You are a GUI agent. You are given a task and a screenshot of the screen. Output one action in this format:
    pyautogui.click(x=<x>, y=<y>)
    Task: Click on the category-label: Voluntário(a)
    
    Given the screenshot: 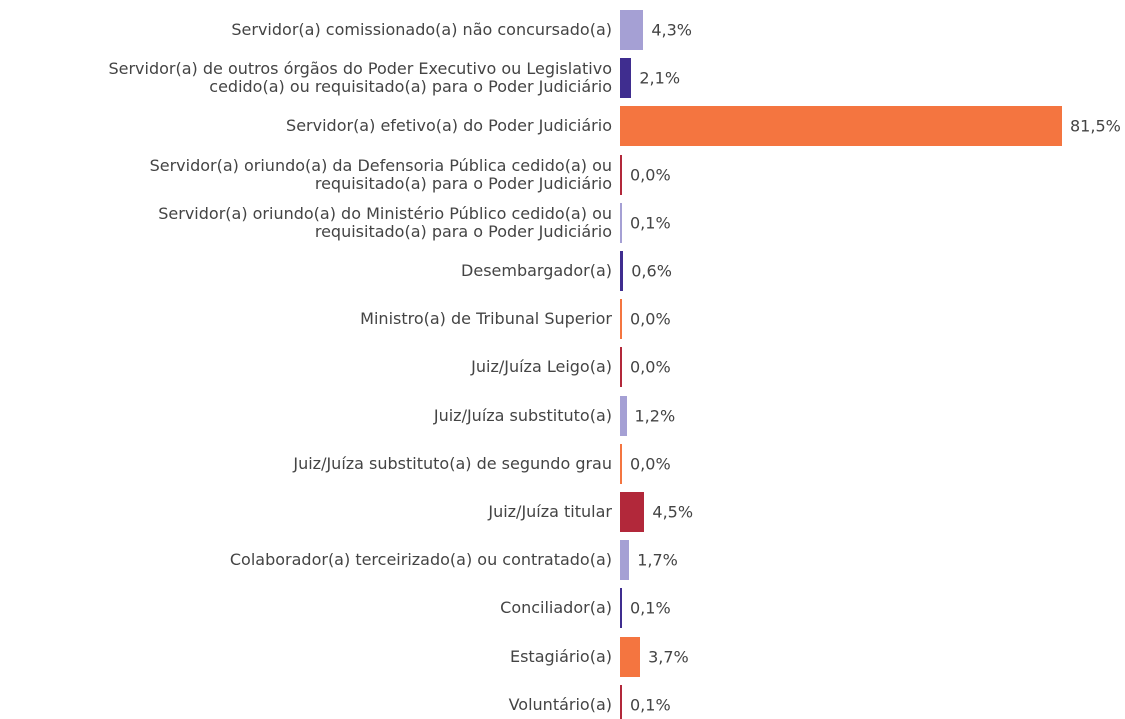 What is the action you would take?
    pyautogui.click(x=560, y=704)
    